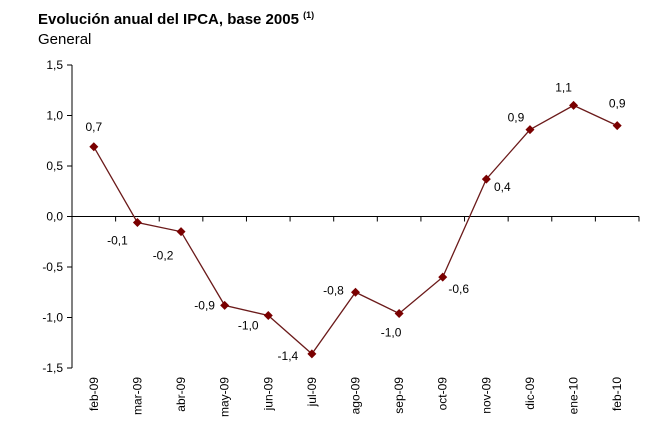 The width and height of the screenshot is (672, 434). What do you see at coordinates (65, 39) in the screenshot?
I see `chart-subtitle: General` at bounding box center [65, 39].